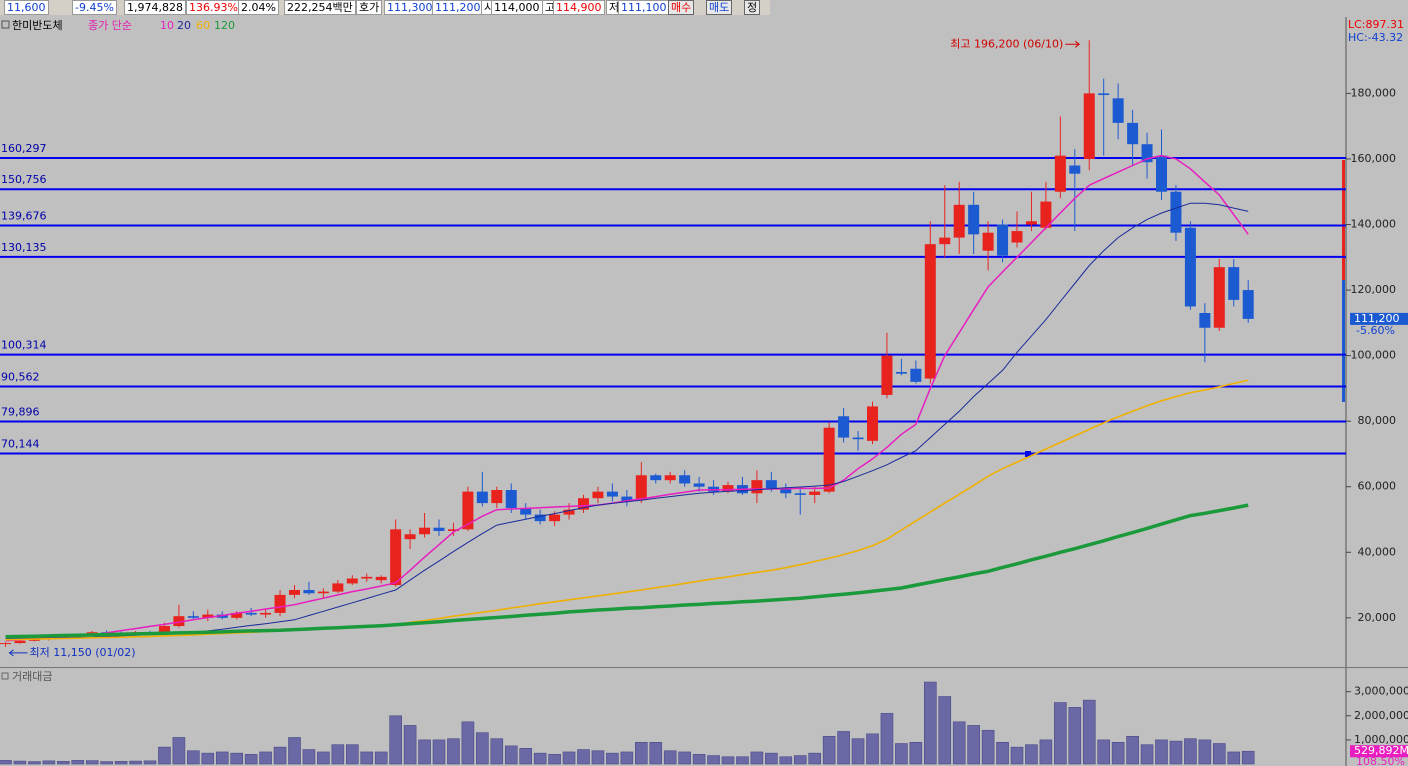 Image resolution: width=1408 pixels, height=766 pixels. I want to click on level-label: 160,297, so click(24, 148).